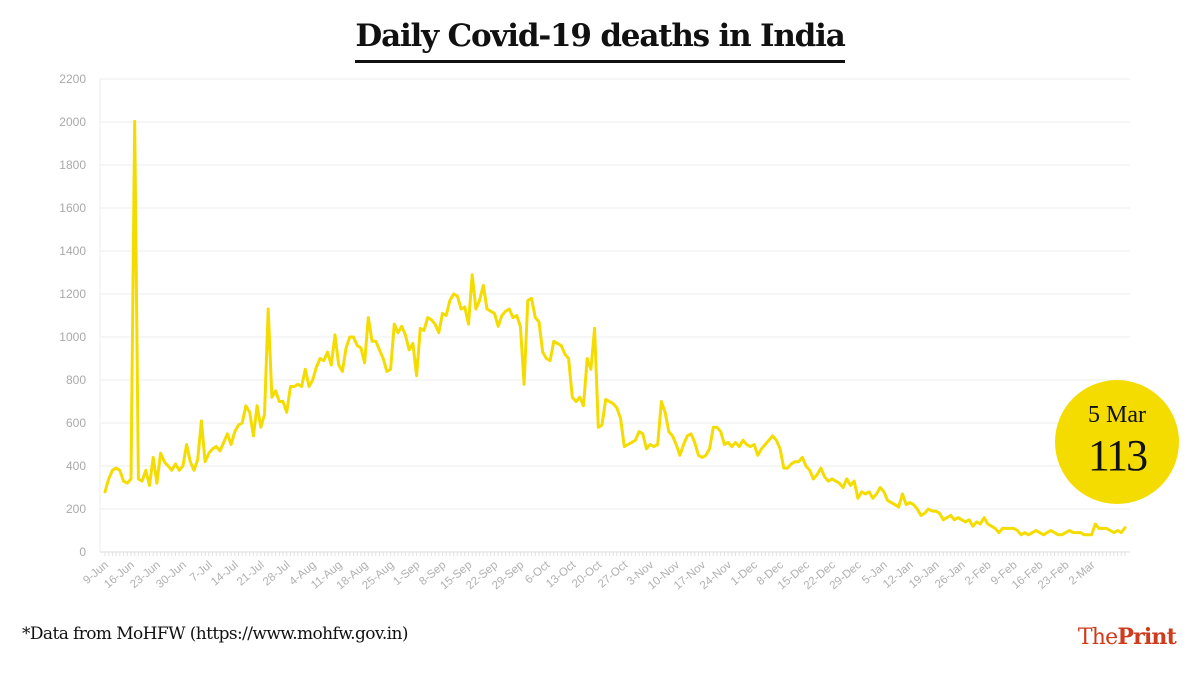  What do you see at coordinates (72, 165) in the screenshot?
I see `y-tick-label: 1800` at bounding box center [72, 165].